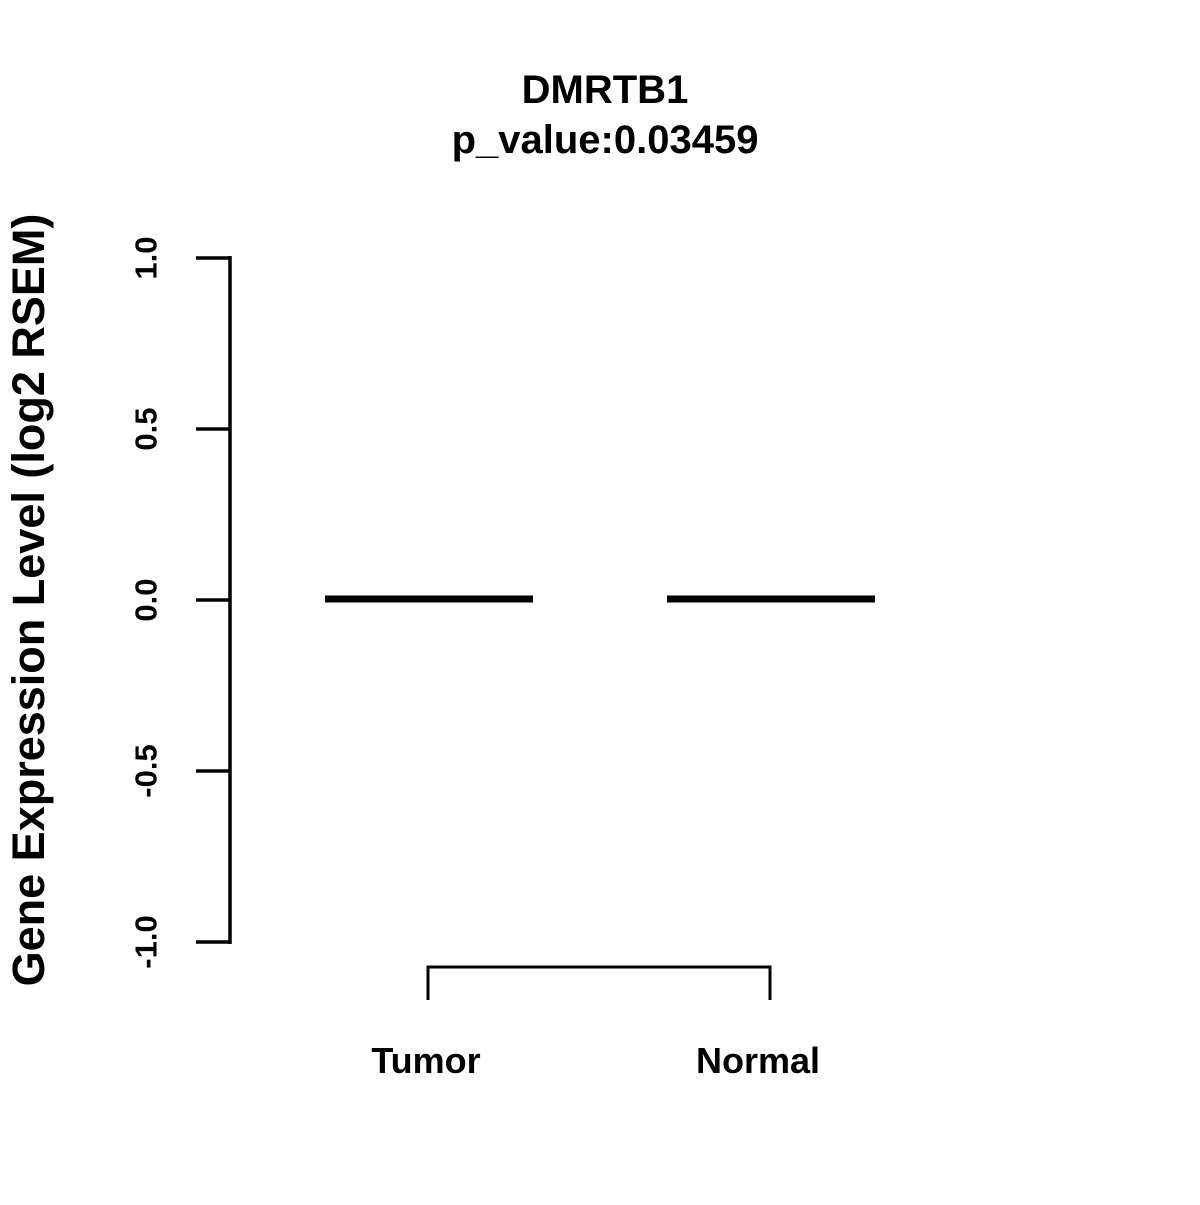 This screenshot has height=1205, width=1200. Describe the element at coordinates (599, 982) in the screenshot. I see `comparison-bracket` at that location.